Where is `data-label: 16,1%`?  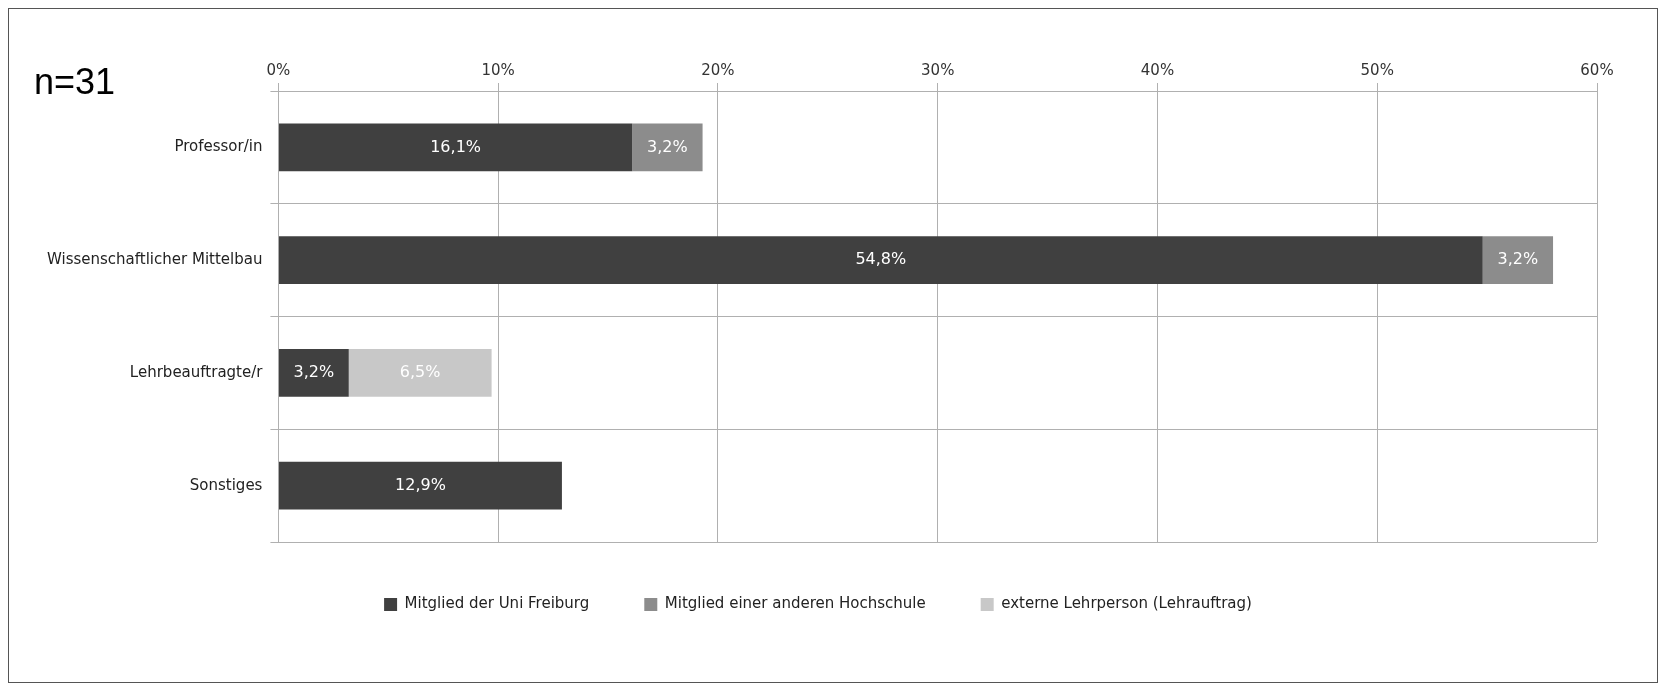 data-label: 16,1% is located at coordinates (456, 146).